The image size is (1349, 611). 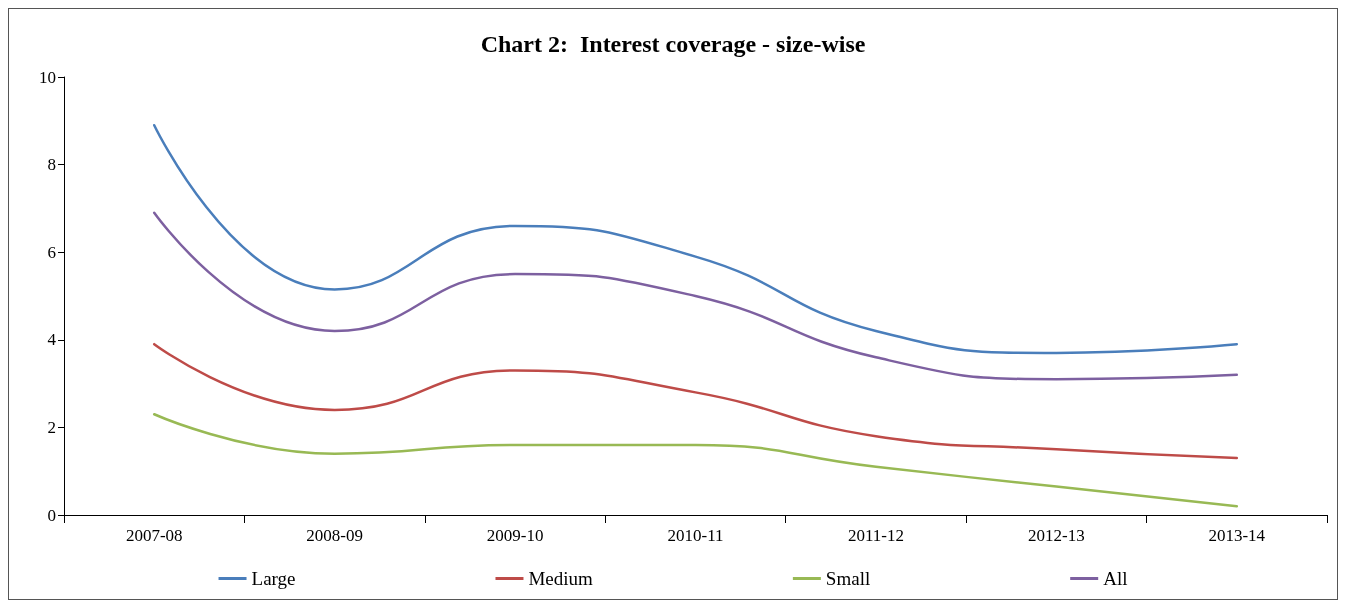 I want to click on y-tick-label: 2, so click(x=51, y=427).